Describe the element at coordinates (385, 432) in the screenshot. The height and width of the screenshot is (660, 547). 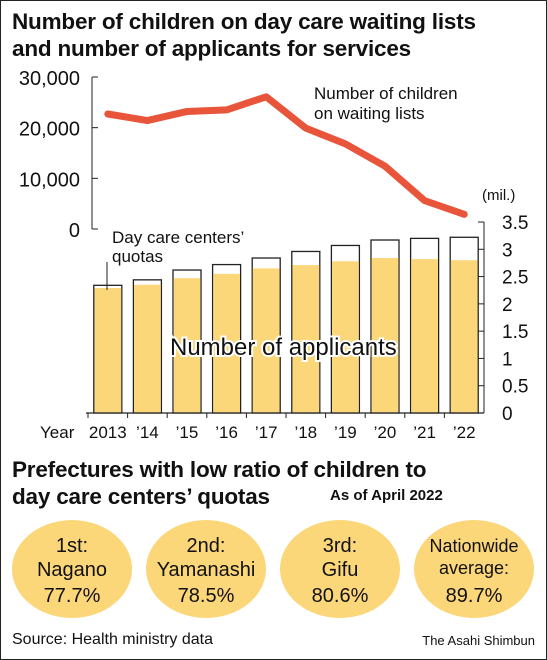
I see `x-tick-label: ’20` at that location.